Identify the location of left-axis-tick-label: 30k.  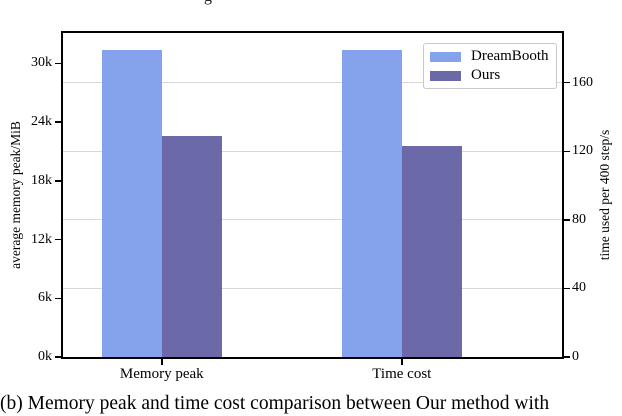
(41, 63).